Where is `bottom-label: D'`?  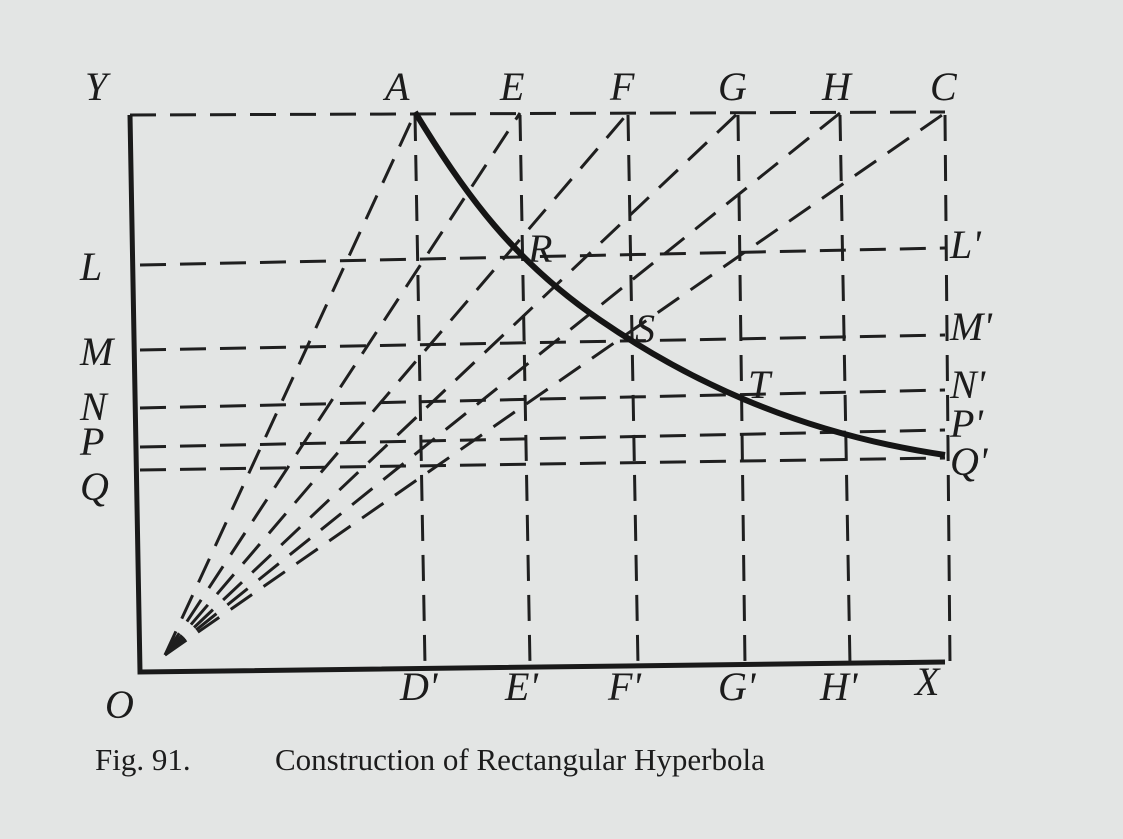
bottom-label: D' is located at coordinates (419, 686).